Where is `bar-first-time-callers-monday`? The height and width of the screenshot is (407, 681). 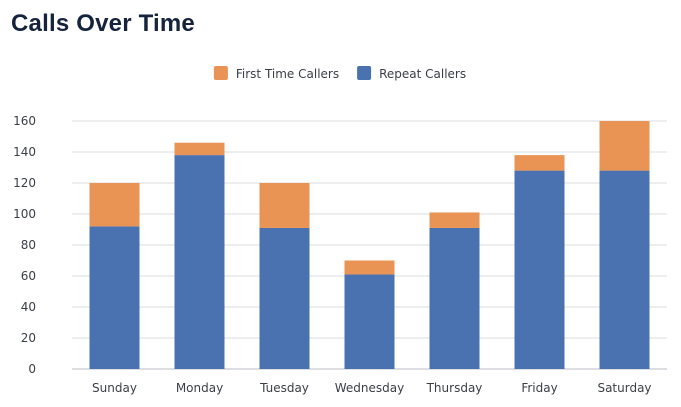 bar-first-time-callers-monday is located at coordinates (199, 149).